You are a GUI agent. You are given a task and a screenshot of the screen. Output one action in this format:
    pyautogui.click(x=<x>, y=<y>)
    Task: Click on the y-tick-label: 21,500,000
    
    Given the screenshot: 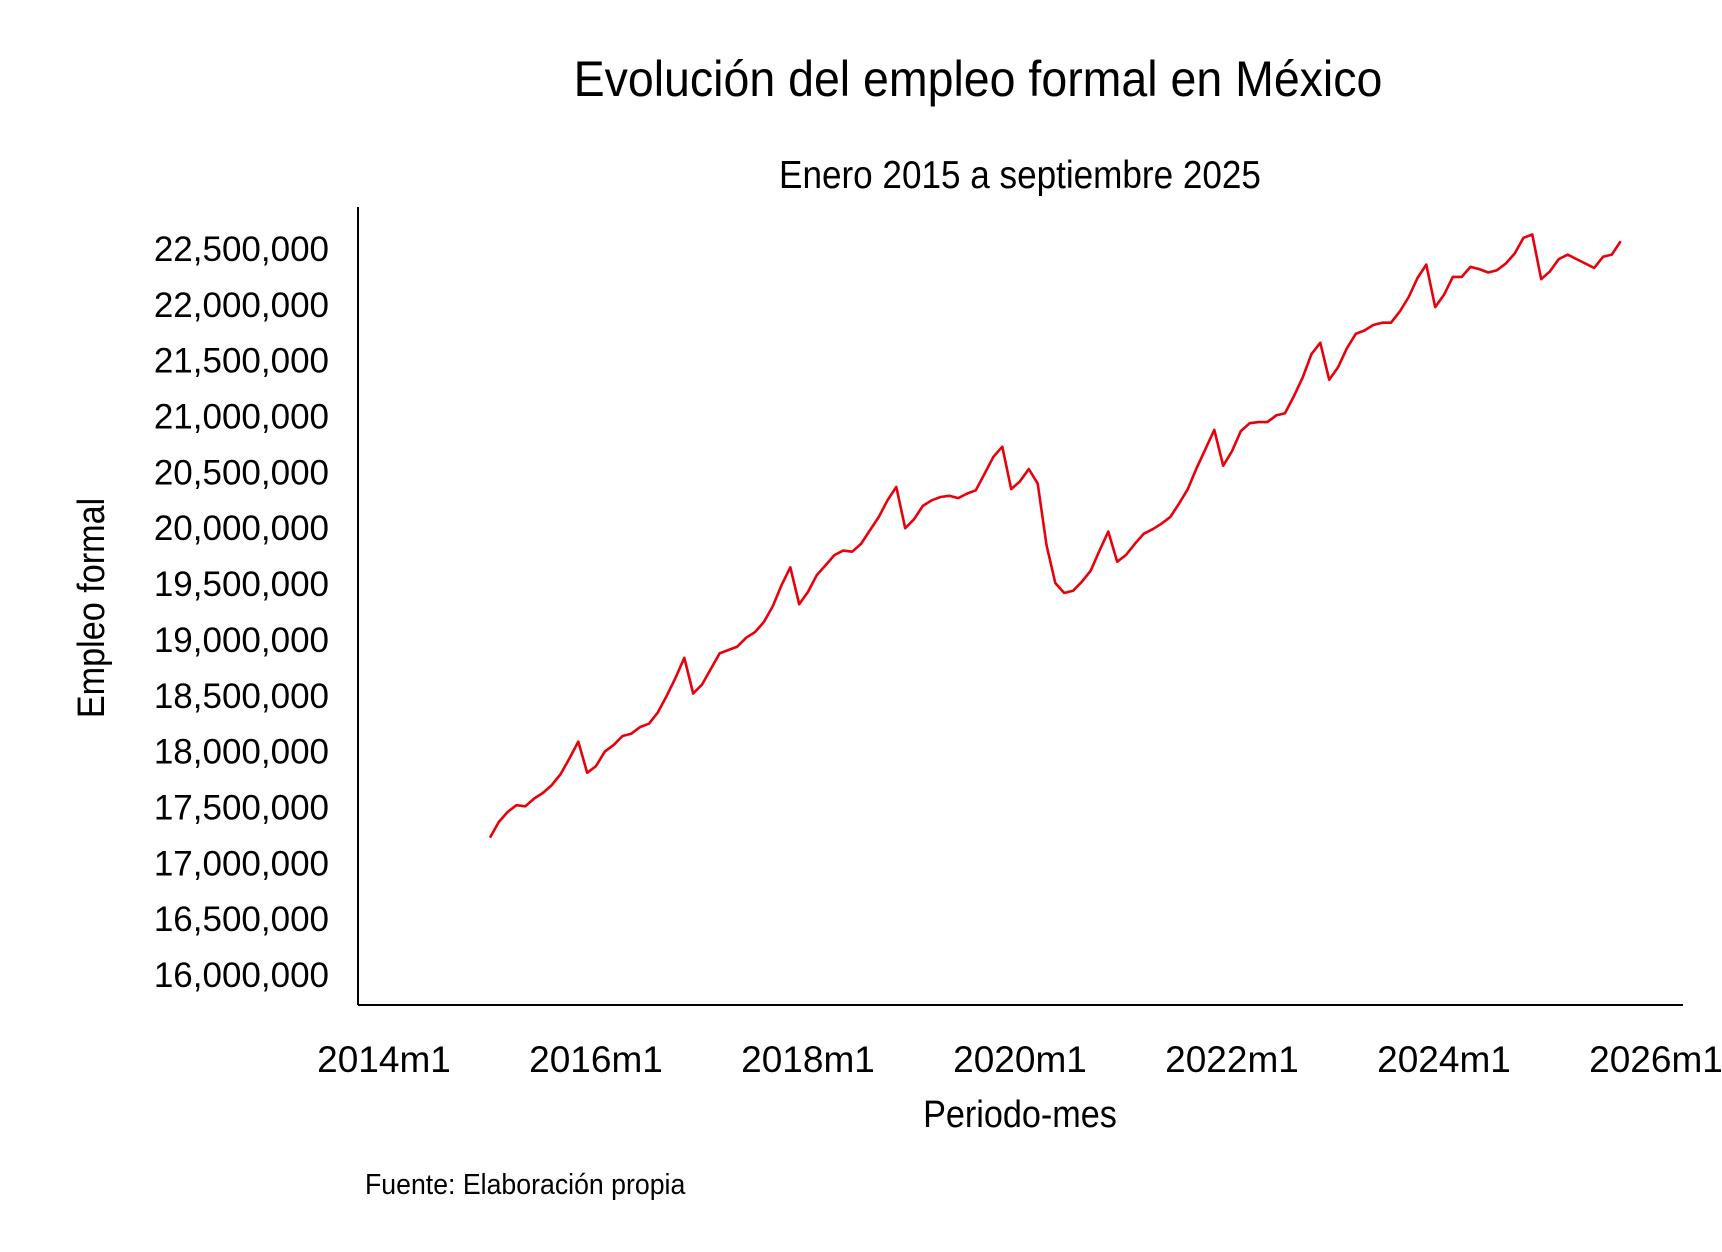 What is the action you would take?
    pyautogui.click(x=241, y=361)
    